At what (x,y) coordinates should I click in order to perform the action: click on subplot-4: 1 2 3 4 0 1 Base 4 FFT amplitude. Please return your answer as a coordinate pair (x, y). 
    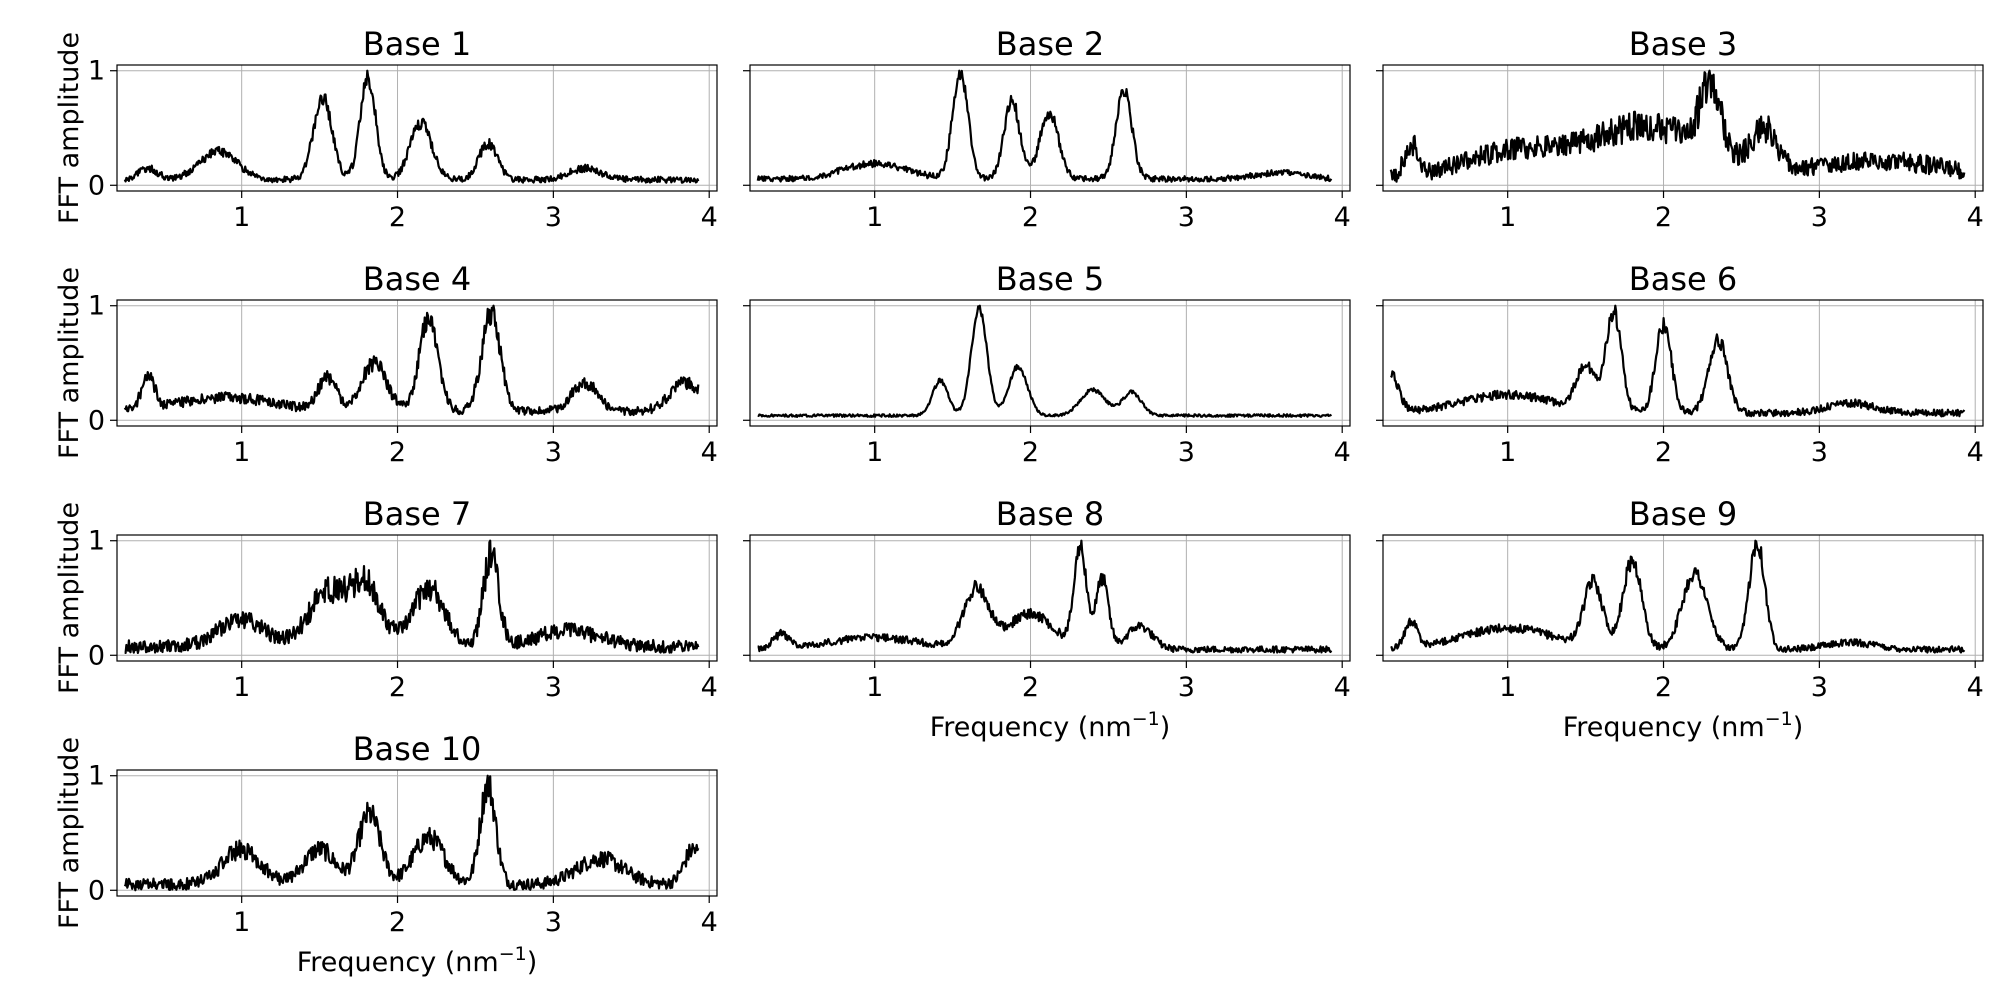
    Looking at the image, I should click on (386, 364).